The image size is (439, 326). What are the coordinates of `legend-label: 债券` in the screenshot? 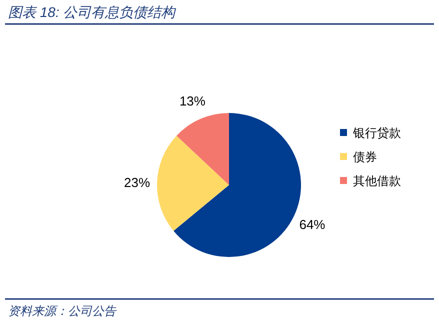 It's located at (365, 157).